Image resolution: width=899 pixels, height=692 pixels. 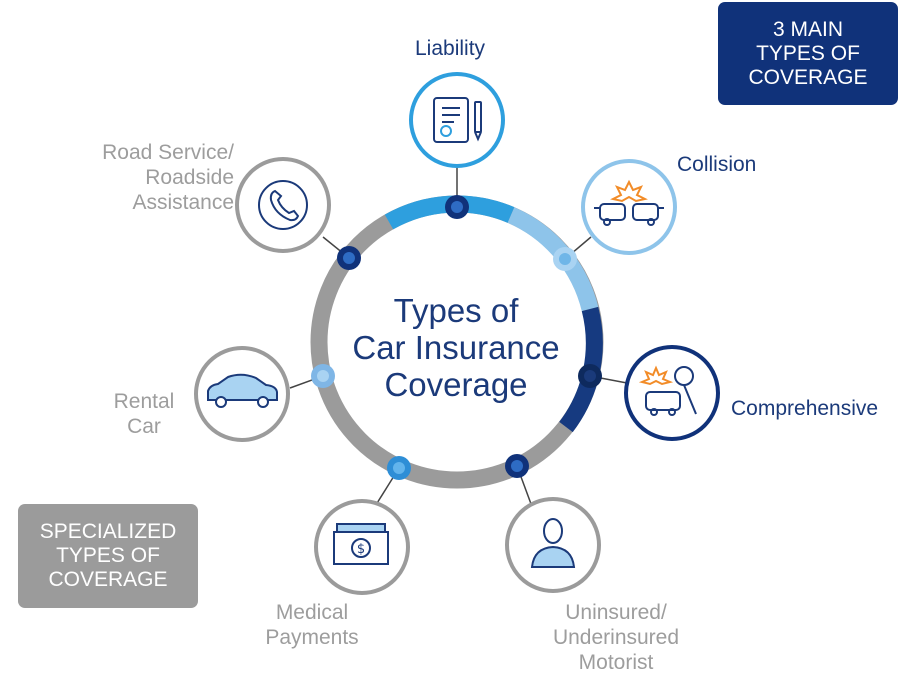 I want to click on label-line: Payments, so click(x=312, y=637).